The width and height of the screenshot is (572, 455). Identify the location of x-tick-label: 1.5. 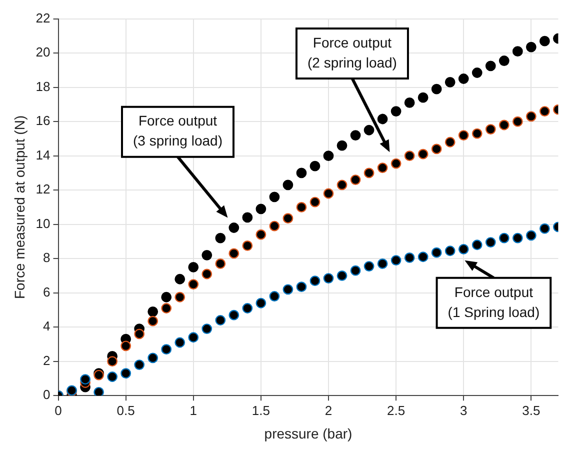
(261, 410).